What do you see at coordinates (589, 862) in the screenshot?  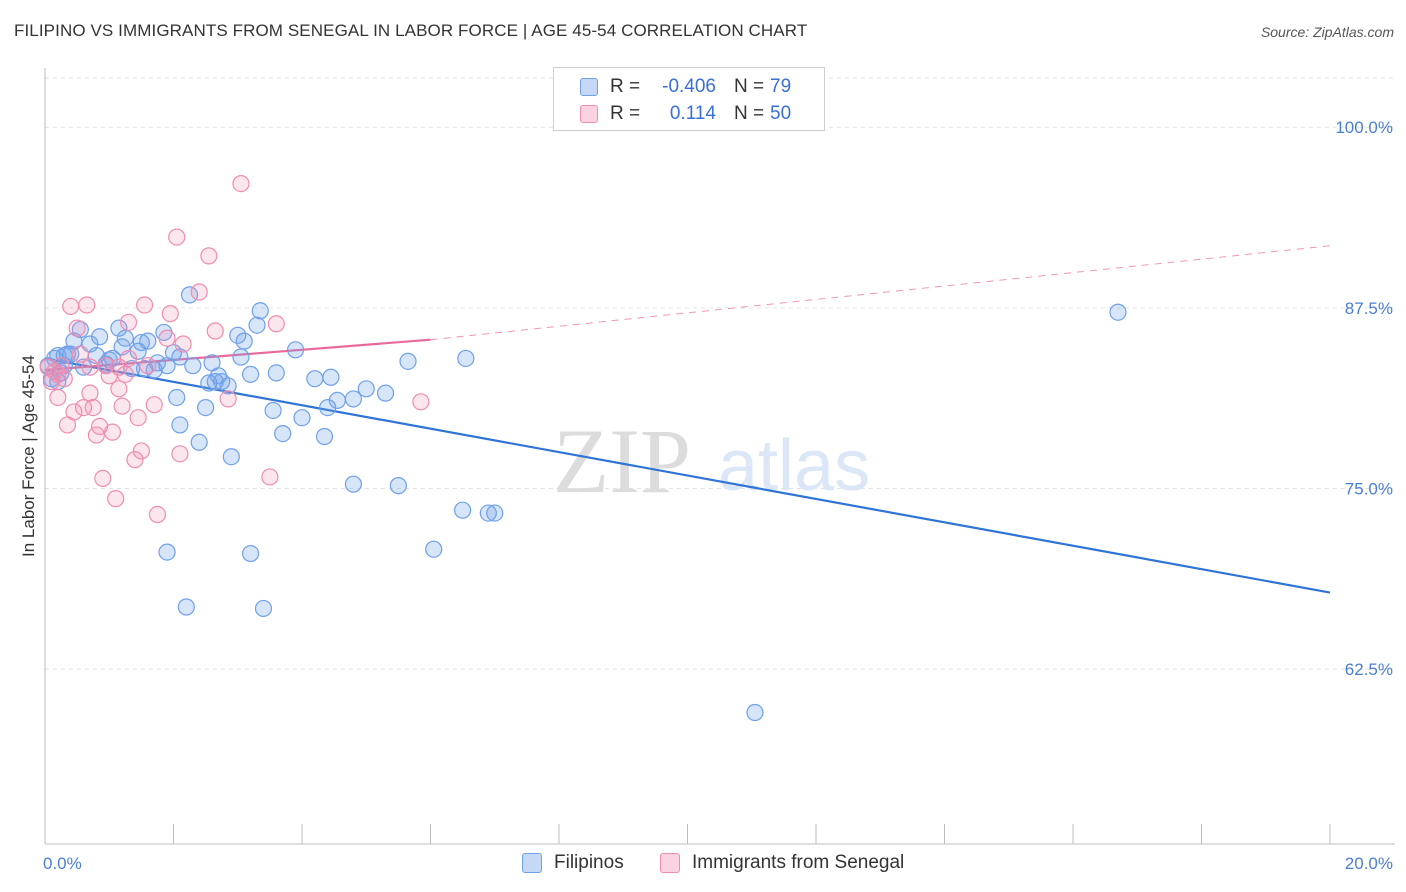 I see `legend-label-filipinos: Filipinos` at bounding box center [589, 862].